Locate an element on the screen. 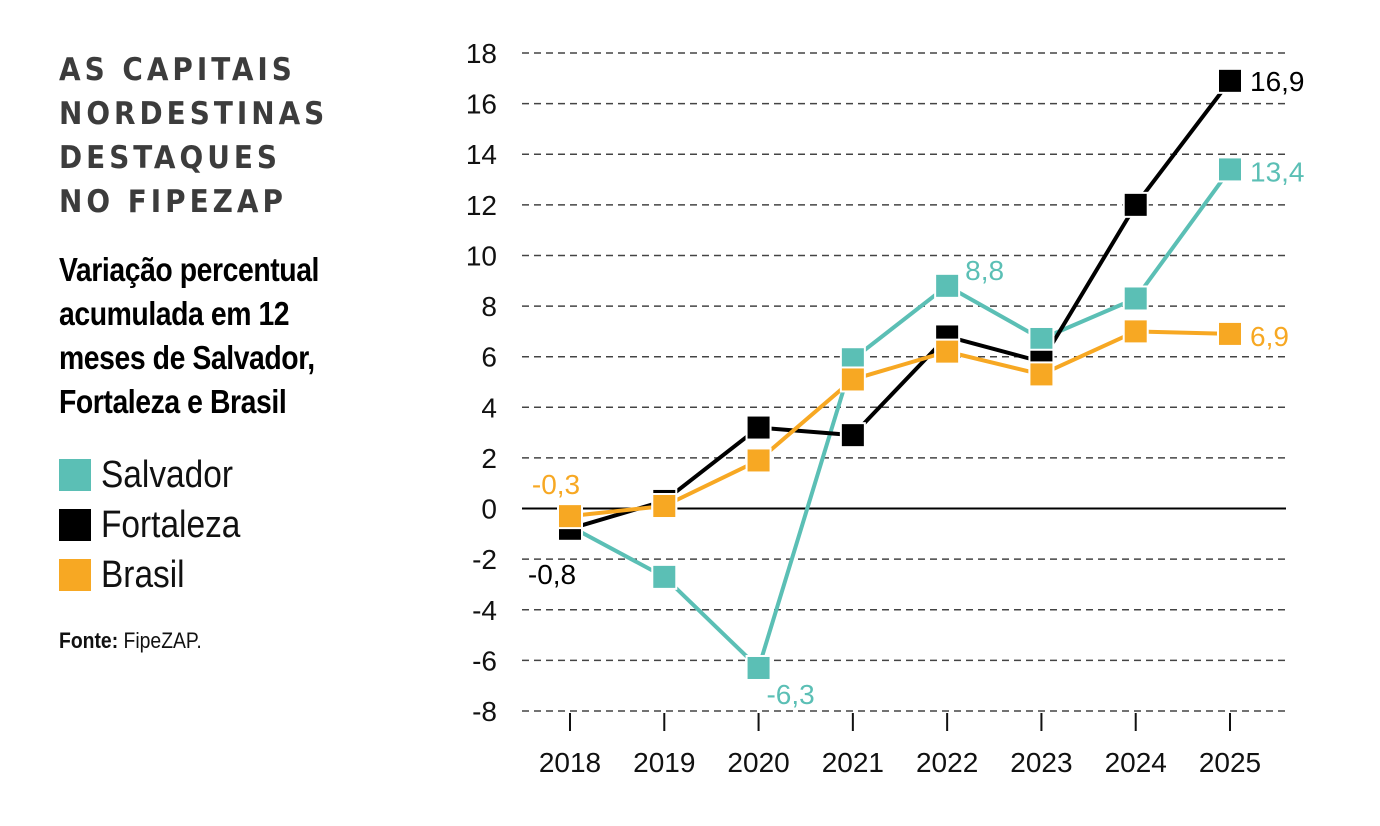 The width and height of the screenshot is (1380, 826). data-label: 16,9 is located at coordinates (1277, 81).